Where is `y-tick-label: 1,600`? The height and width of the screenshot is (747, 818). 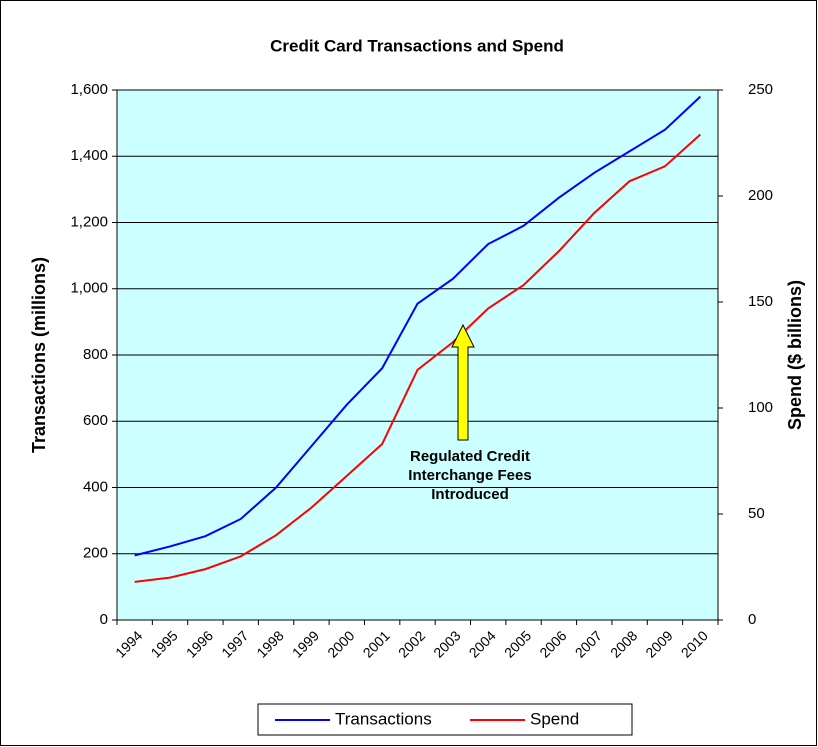 y-tick-label: 1,600 is located at coordinates (89, 89).